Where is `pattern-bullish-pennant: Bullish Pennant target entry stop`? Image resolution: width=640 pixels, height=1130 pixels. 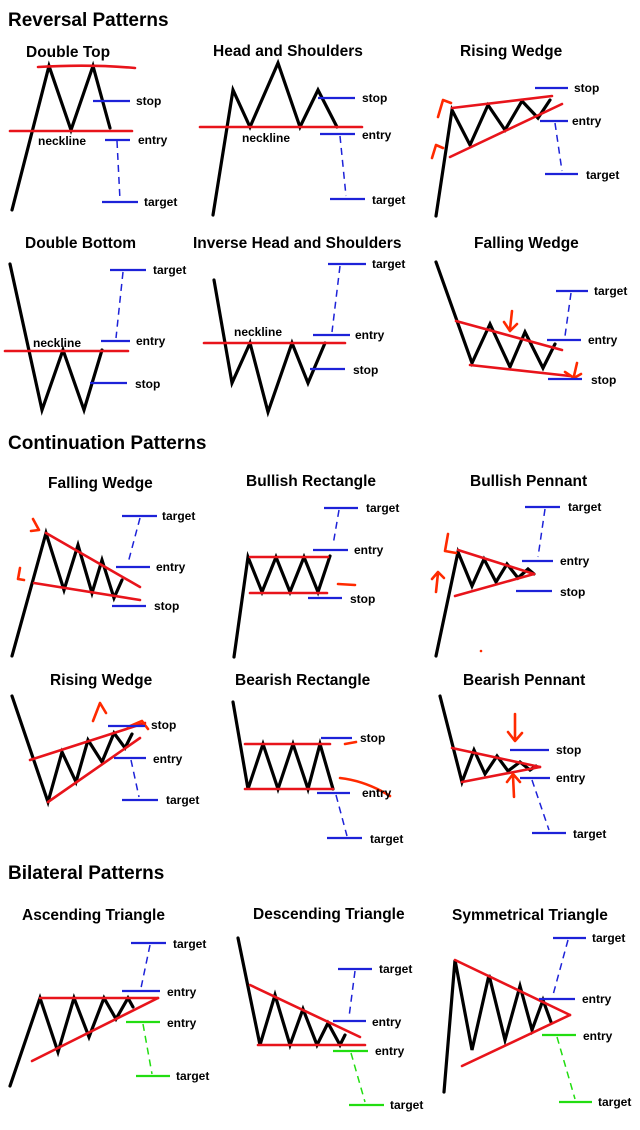 pattern-bullish-pennant: Bullish Pennant target entry stop is located at coordinates (515, 565).